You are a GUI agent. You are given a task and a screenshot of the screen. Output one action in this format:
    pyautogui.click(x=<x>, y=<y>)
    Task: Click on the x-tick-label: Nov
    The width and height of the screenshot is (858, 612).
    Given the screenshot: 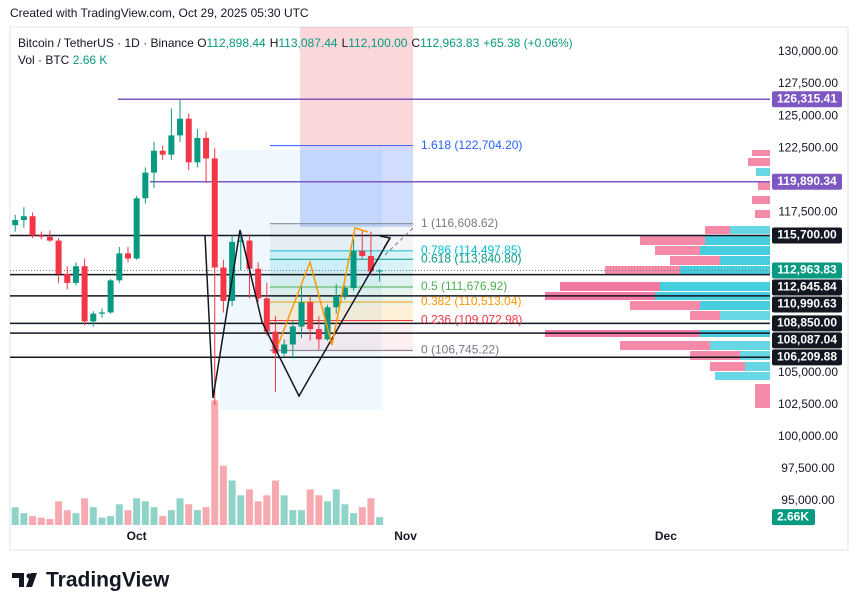 What is the action you would take?
    pyautogui.click(x=405, y=536)
    